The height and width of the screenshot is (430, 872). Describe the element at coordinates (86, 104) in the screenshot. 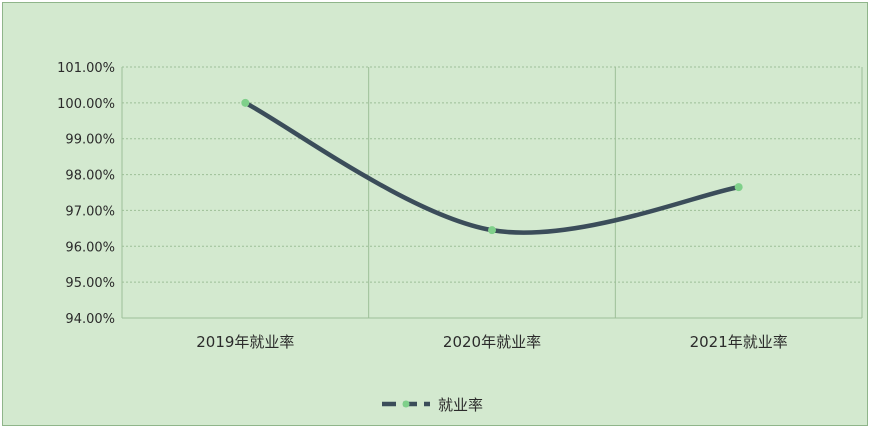

I see `y-tick-label: 100.00%` at that location.